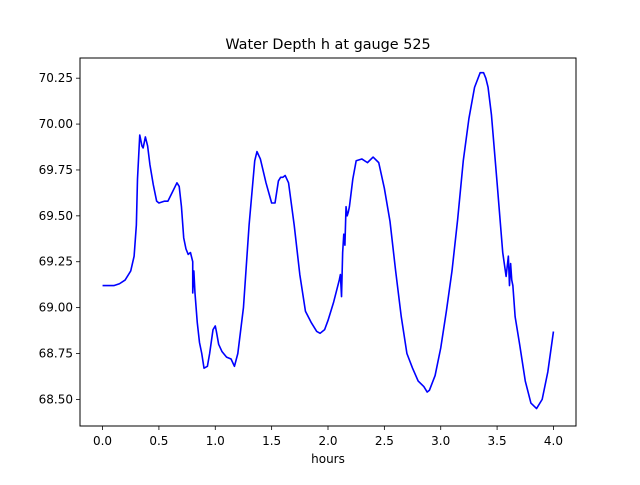  Describe the element at coordinates (56, 308) in the screenshot. I see `y-tick-label: 69.00` at that location.